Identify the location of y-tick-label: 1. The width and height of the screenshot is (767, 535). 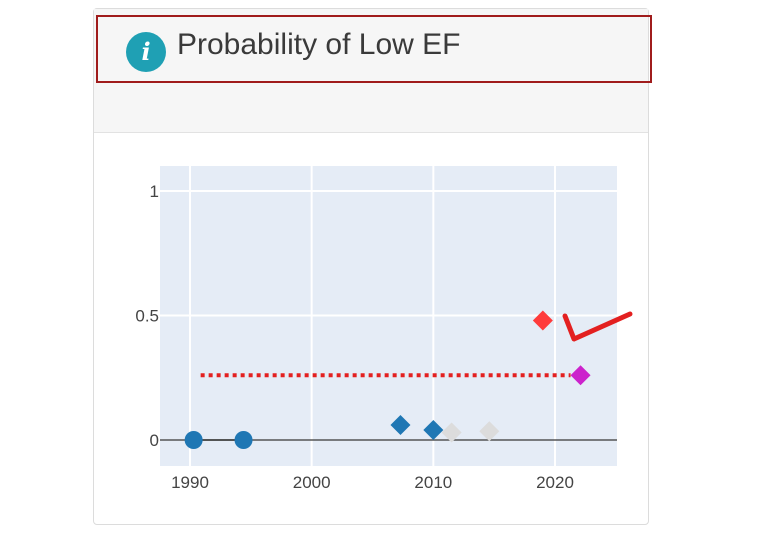
(154, 191).